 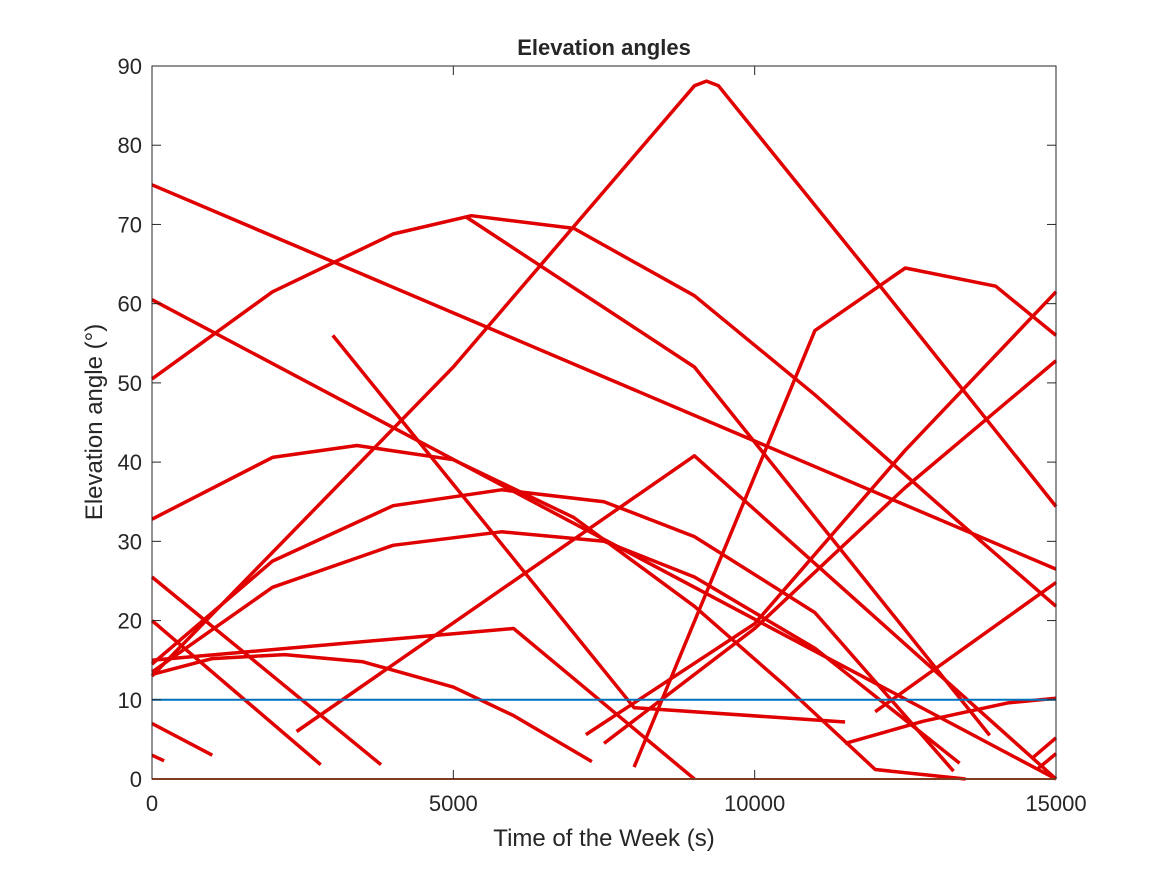 What do you see at coordinates (453, 803) in the screenshot?
I see `x-tick-label: 5000` at bounding box center [453, 803].